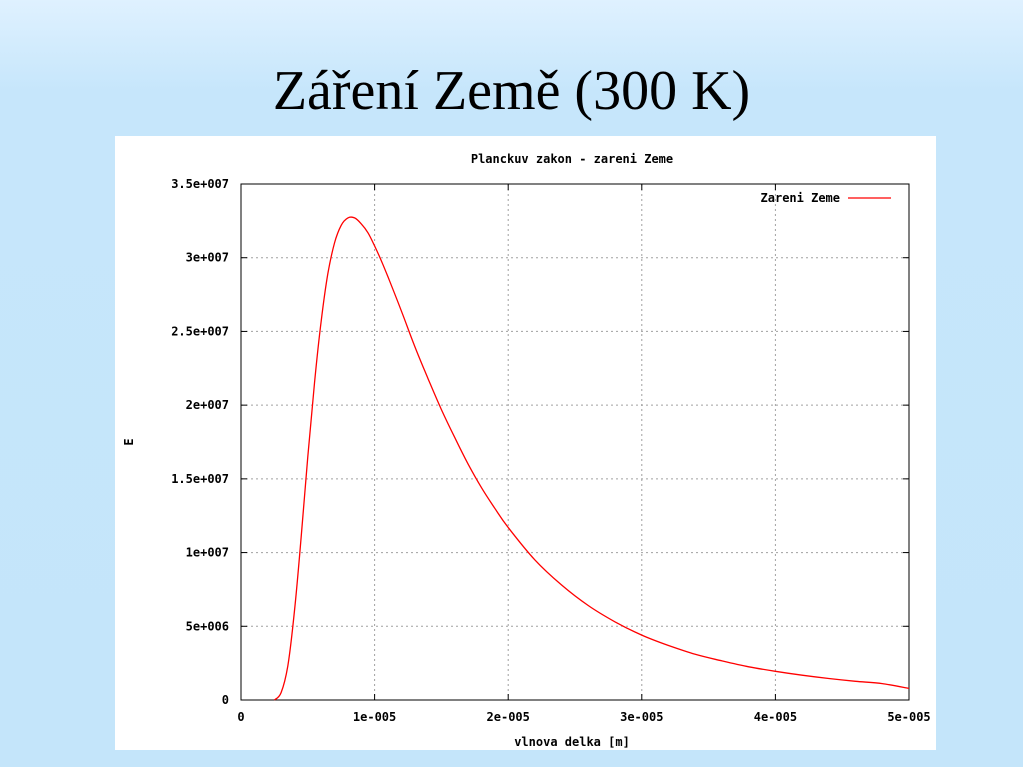 The image size is (1023, 767). What do you see at coordinates (200, 184) in the screenshot?
I see `y-tick-label: 3.5e+007` at bounding box center [200, 184].